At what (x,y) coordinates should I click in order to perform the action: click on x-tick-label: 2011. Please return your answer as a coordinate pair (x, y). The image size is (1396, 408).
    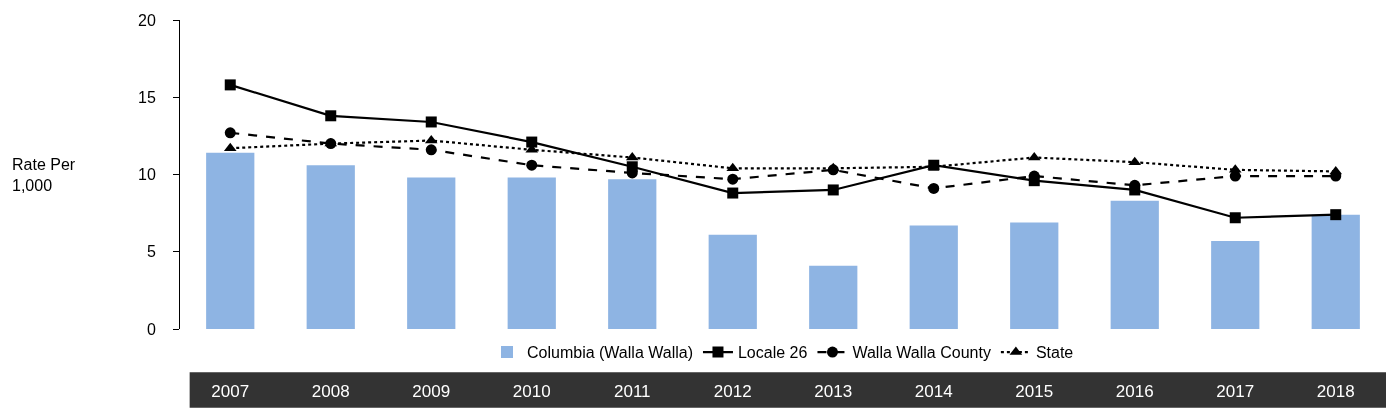
    Looking at the image, I should click on (632, 391).